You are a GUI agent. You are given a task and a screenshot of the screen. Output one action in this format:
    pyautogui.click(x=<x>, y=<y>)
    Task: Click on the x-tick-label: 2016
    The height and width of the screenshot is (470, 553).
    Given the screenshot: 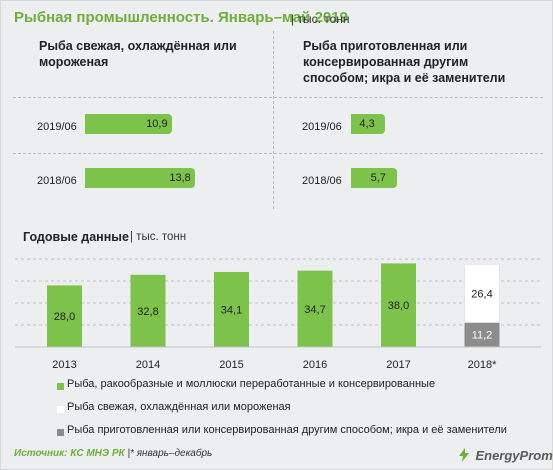 What is the action you would take?
    pyautogui.click(x=315, y=365)
    